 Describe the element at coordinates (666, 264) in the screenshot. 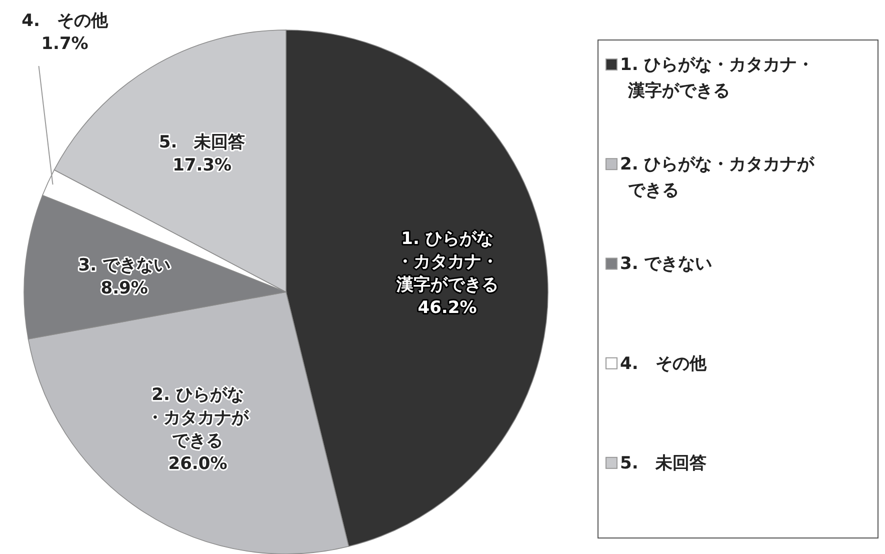

I see `legend-label: 3. できない` at that location.